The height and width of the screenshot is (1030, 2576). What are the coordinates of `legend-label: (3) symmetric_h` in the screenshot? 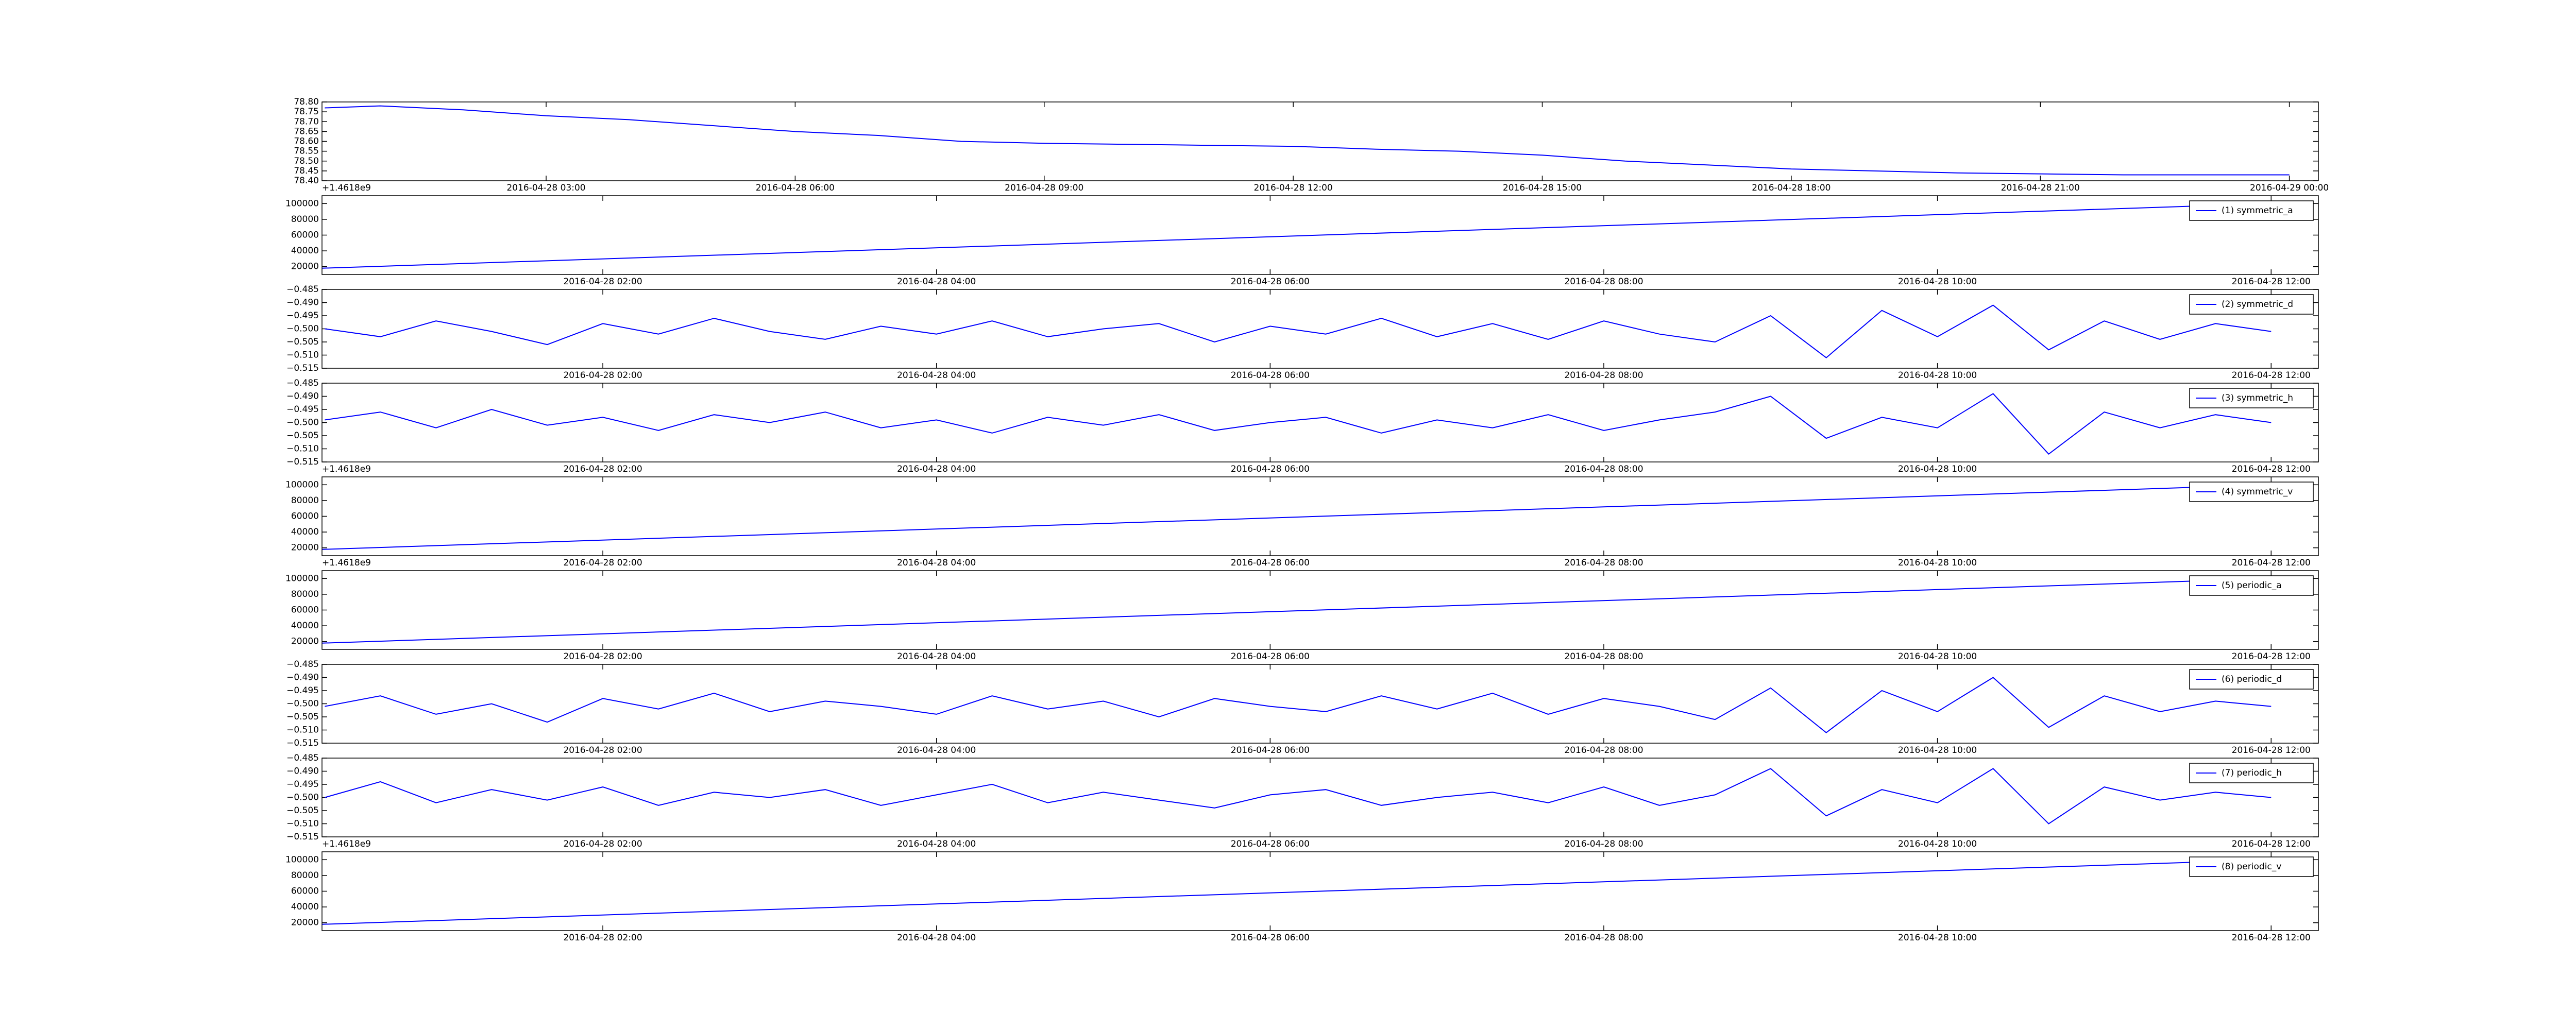 It's located at (2257, 398).